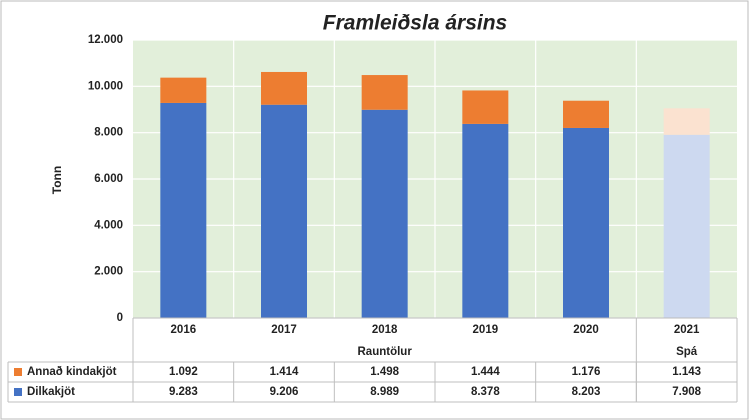 The image size is (749, 420). Describe the element at coordinates (384, 372) in the screenshot. I see `table-value: 1.498` at that location.